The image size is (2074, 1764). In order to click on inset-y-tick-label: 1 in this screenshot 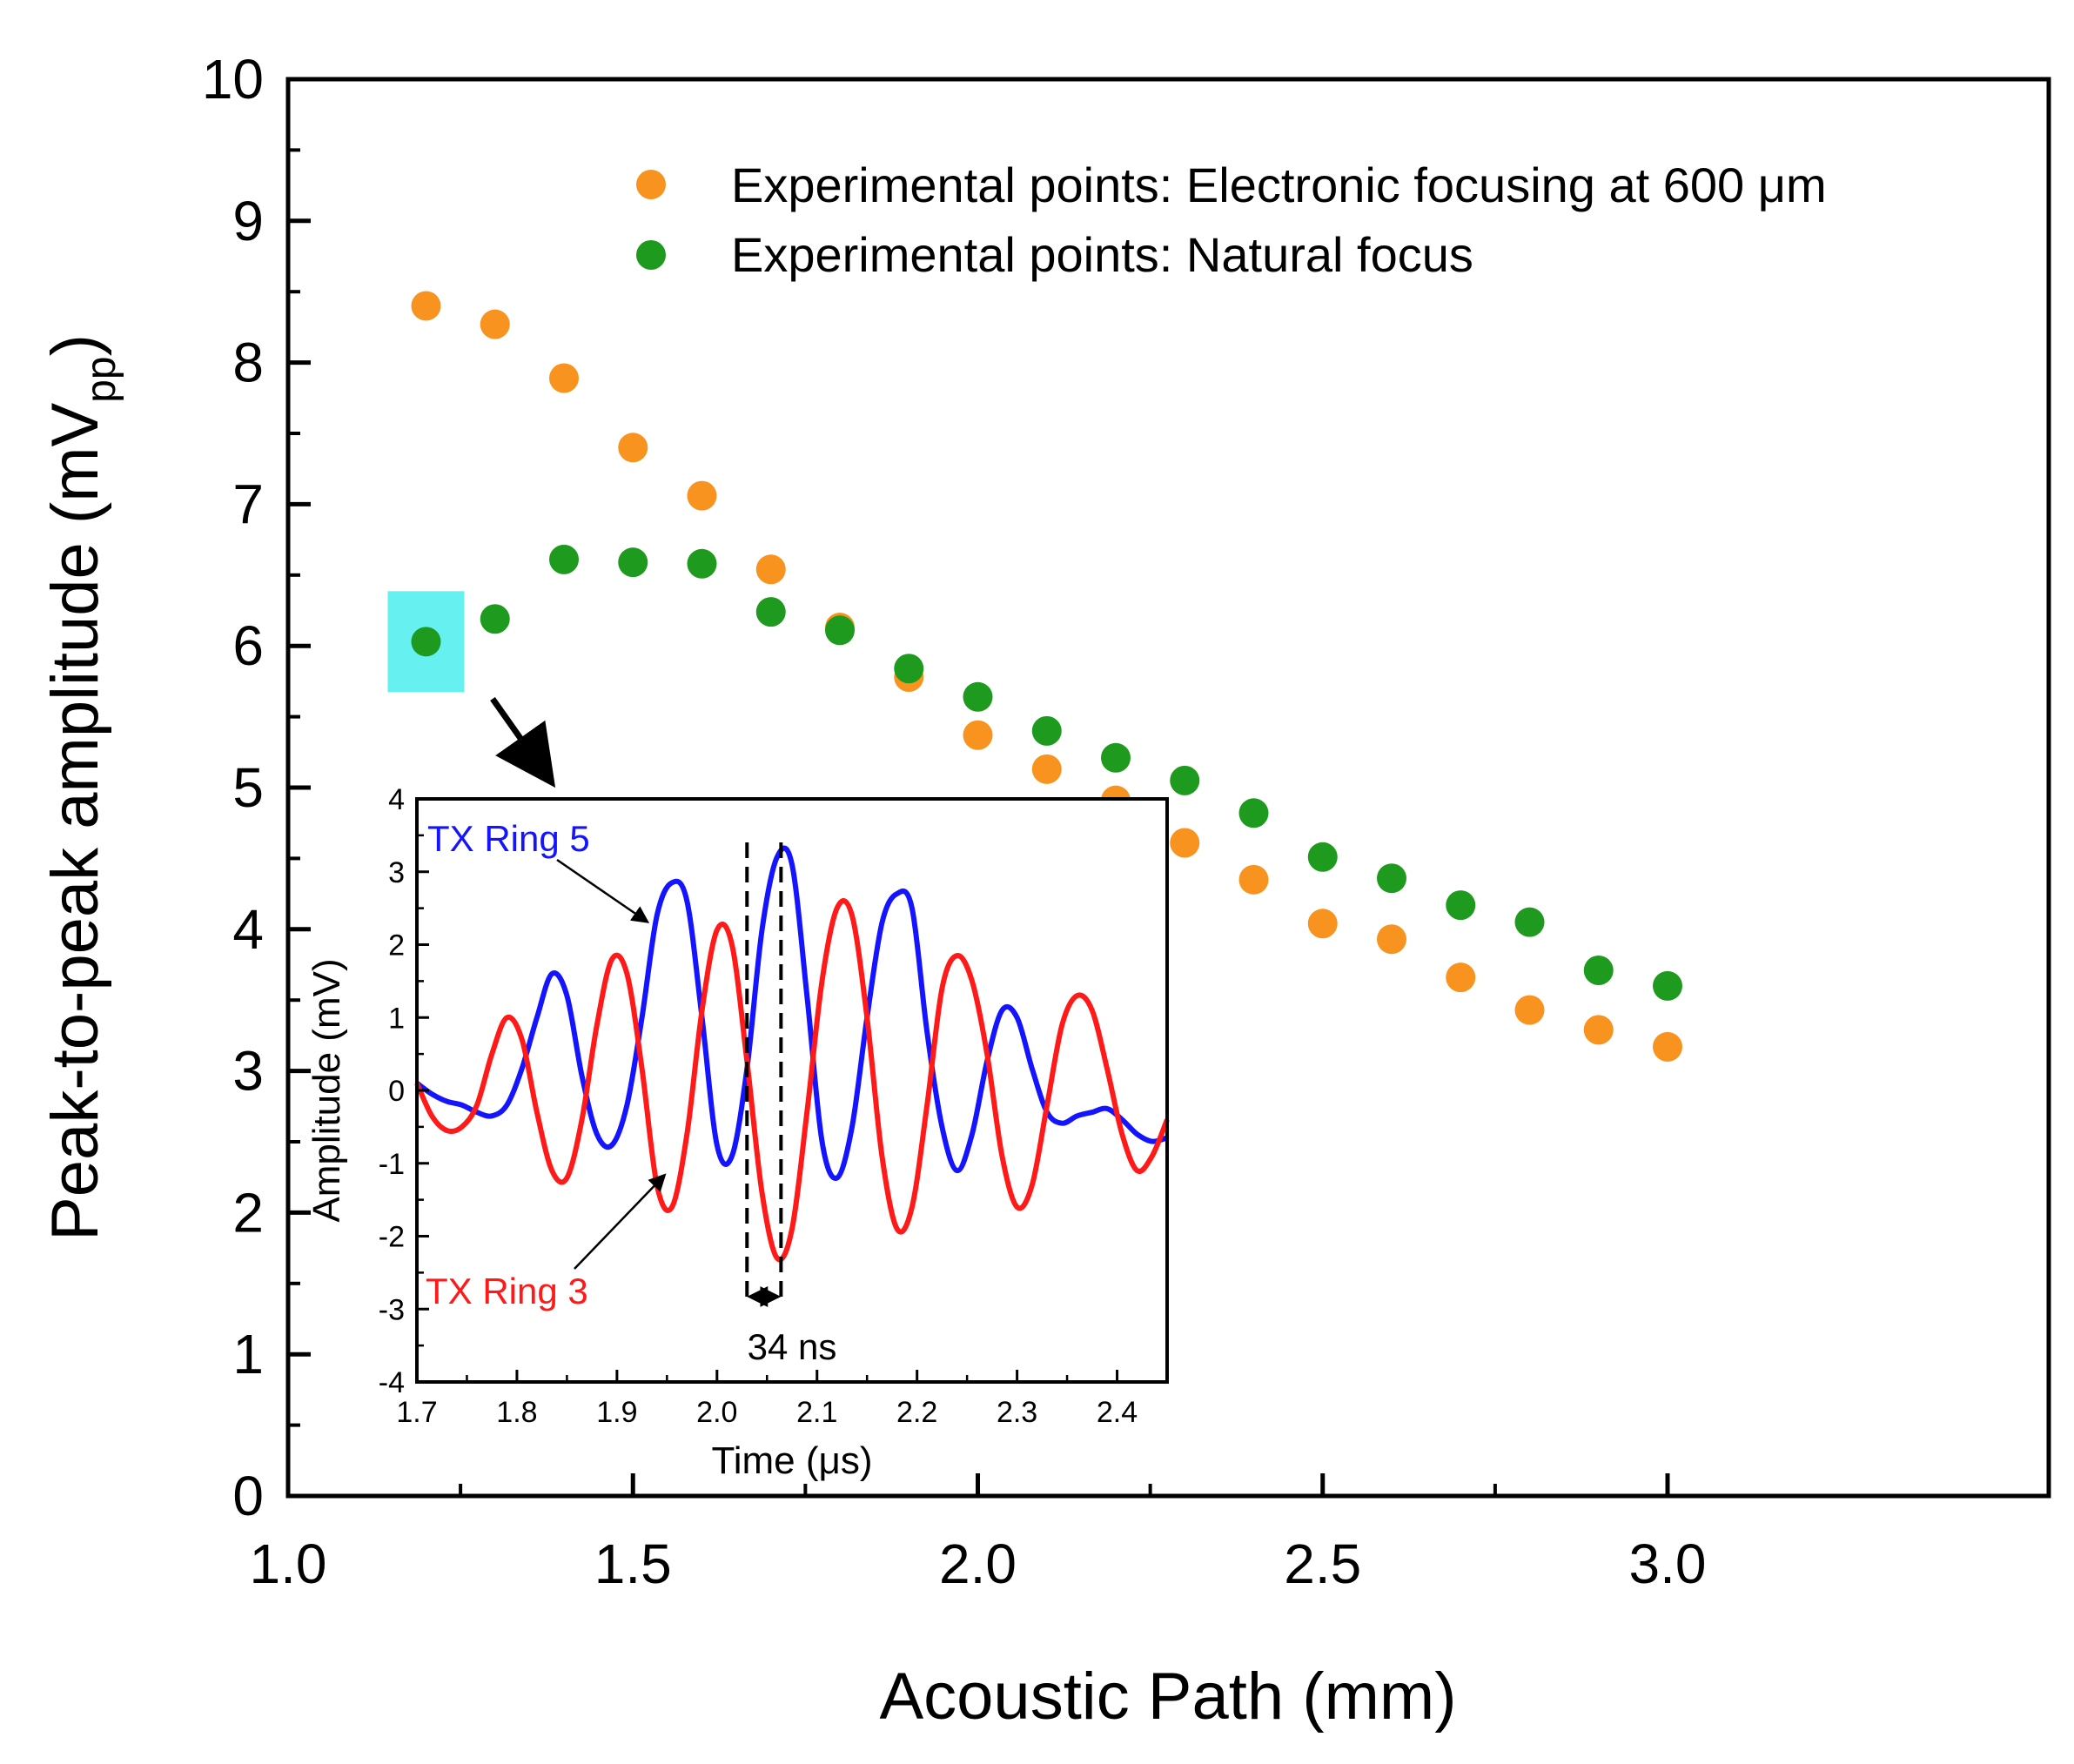, I will do `click(396, 1019)`.